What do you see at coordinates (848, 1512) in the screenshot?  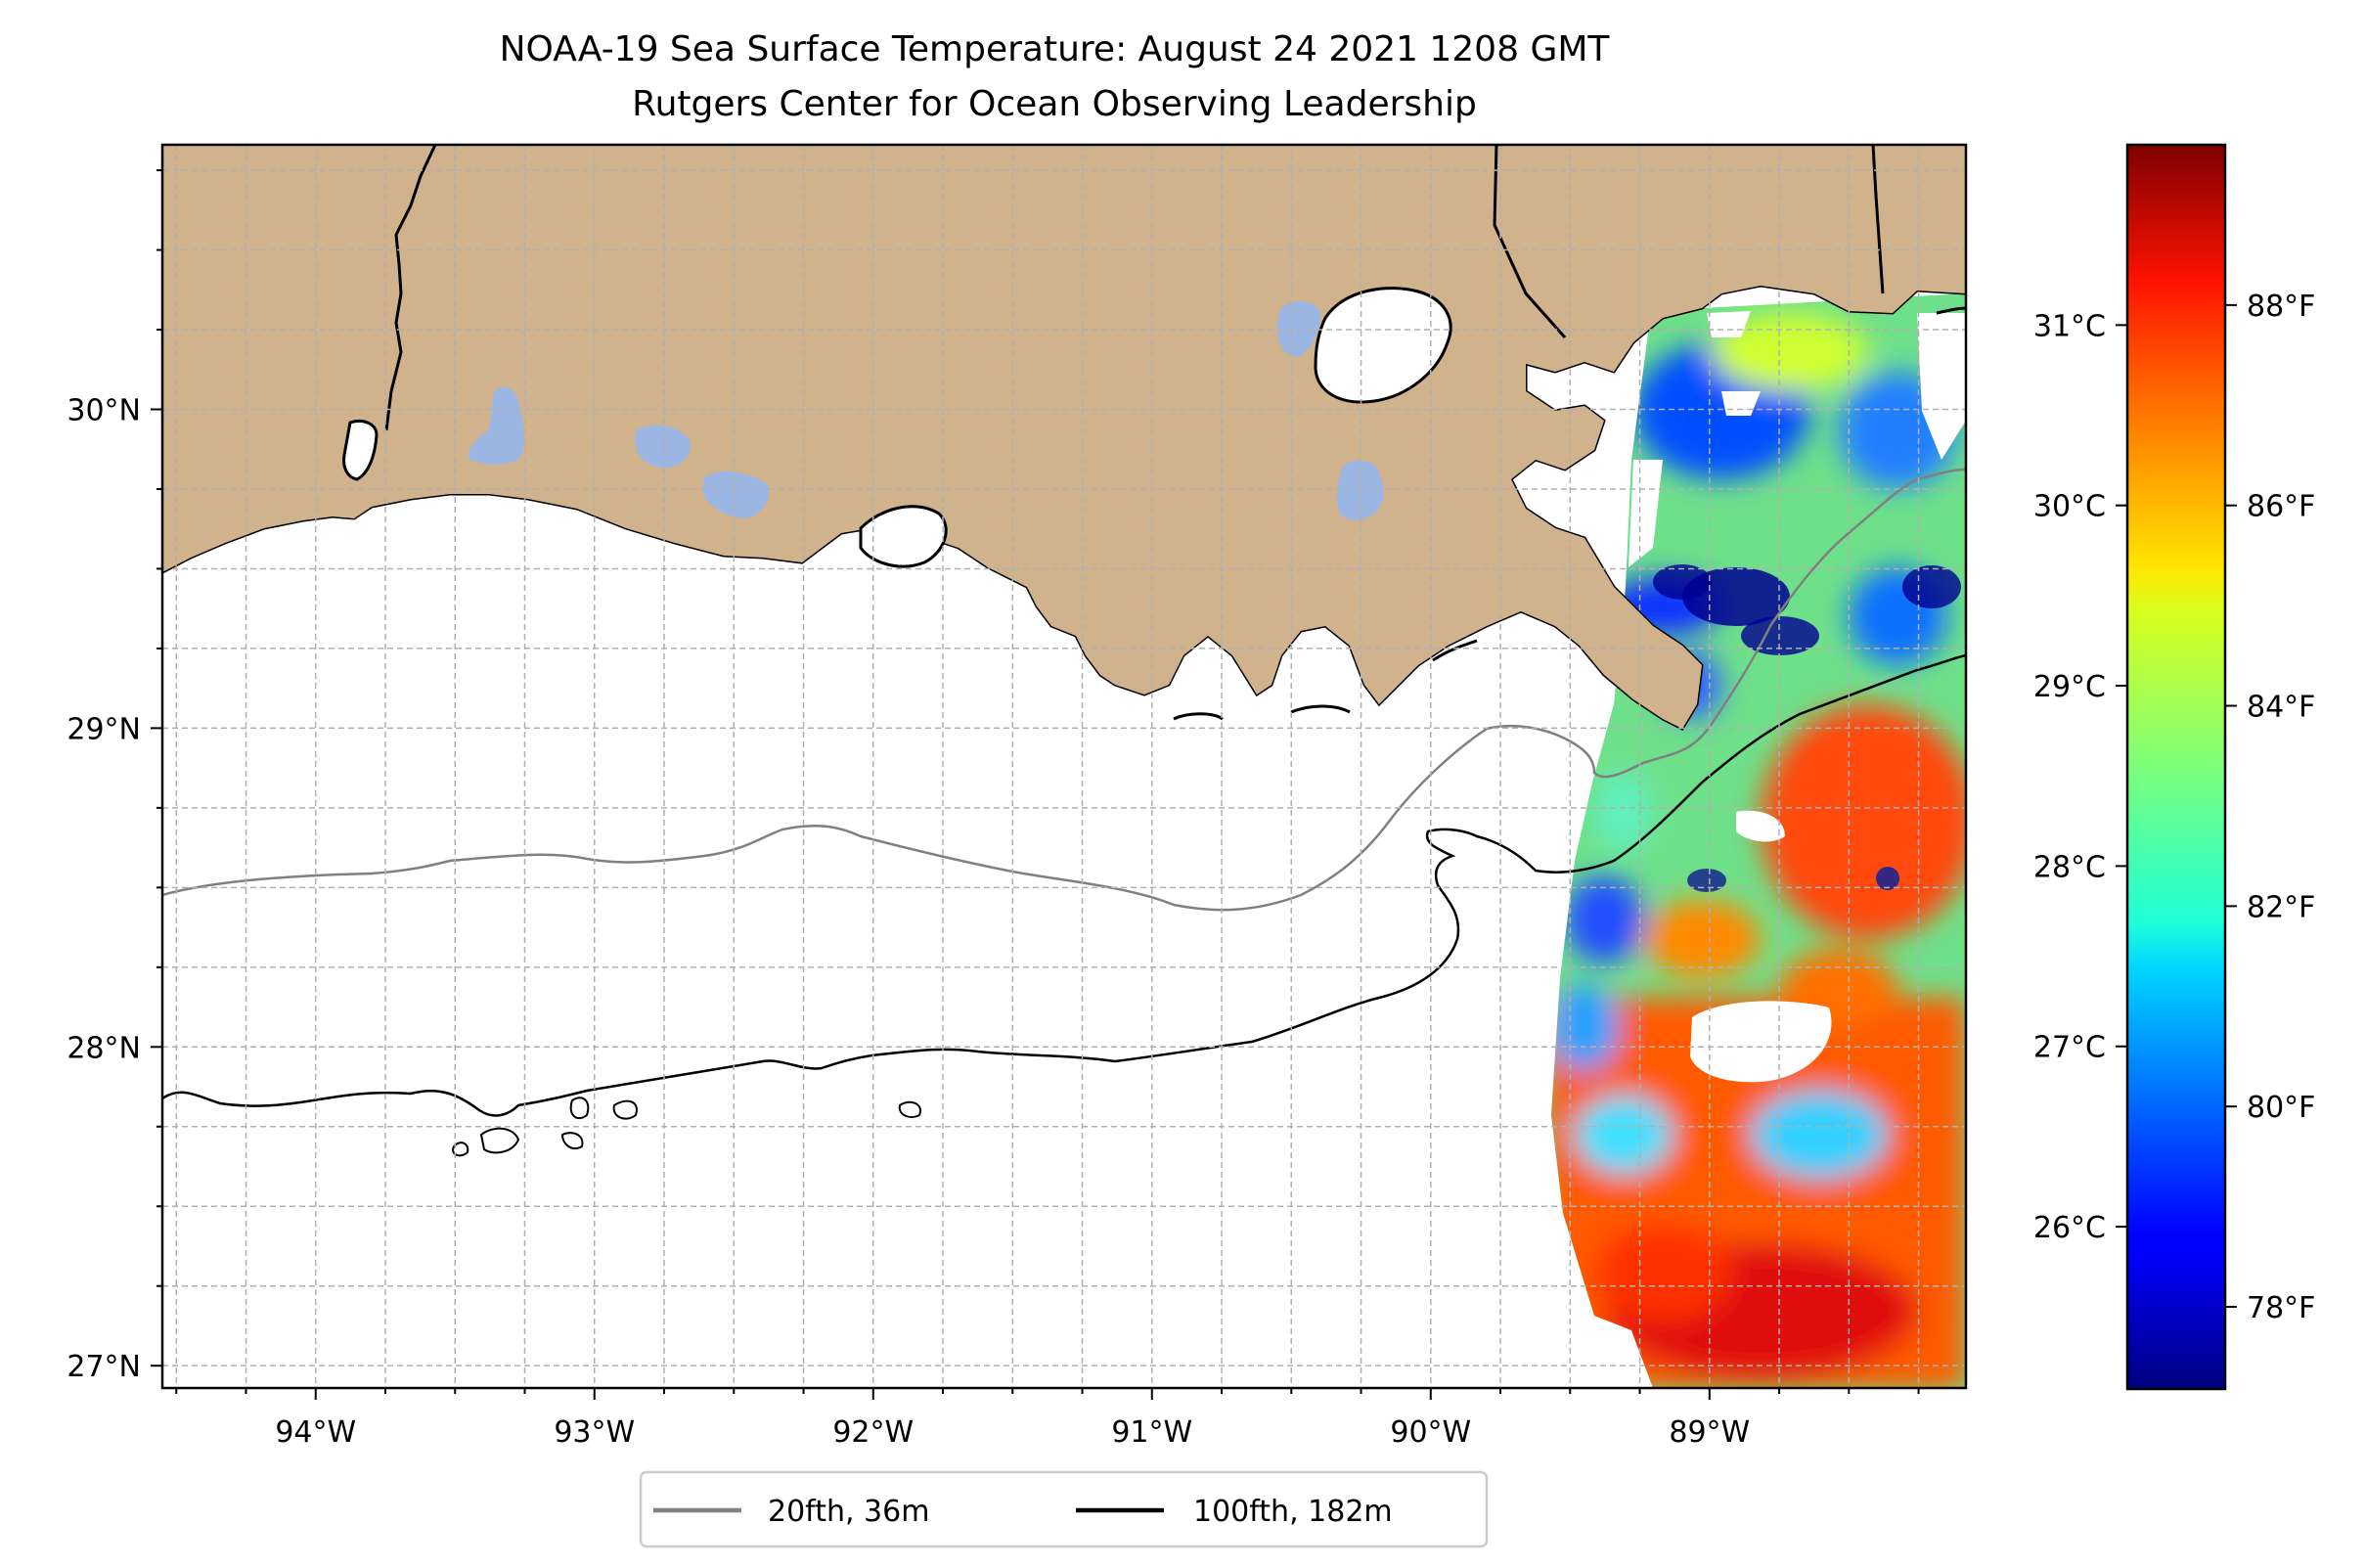 I see `legend-label-20fth: 20fth, 36m` at bounding box center [848, 1512].